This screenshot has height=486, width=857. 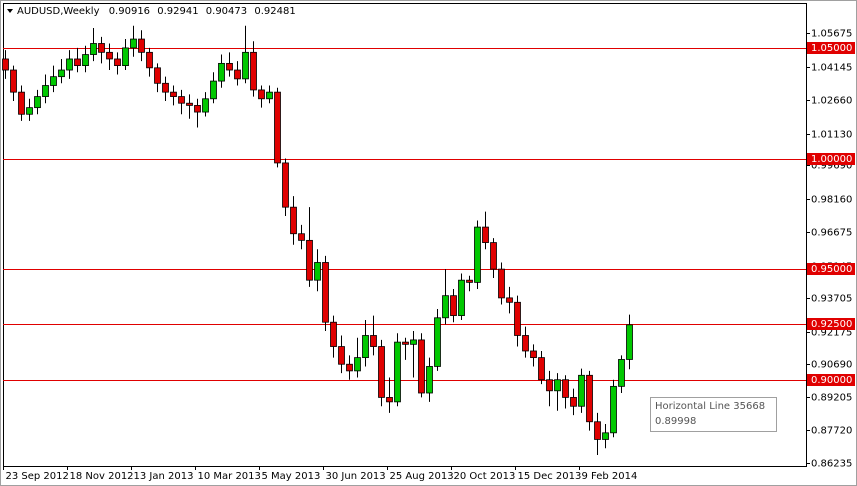 I want to click on y-tick-label: 1.01130, so click(x=831, y=135).